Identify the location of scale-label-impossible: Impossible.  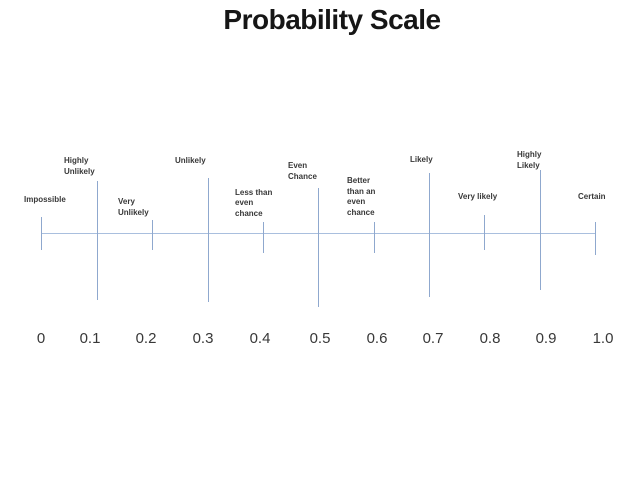
(45, 200).